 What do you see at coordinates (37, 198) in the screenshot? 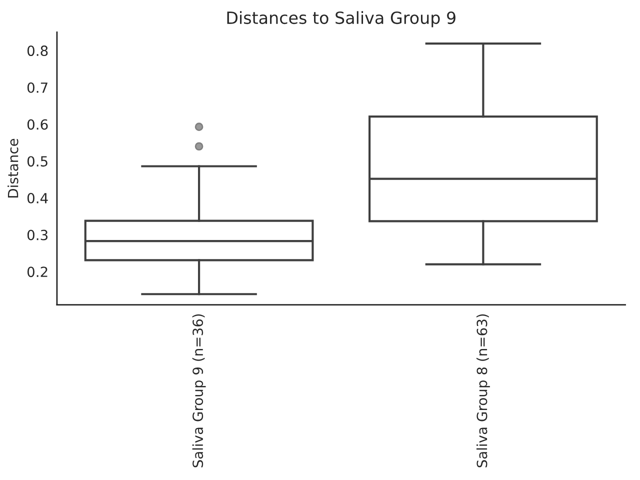
I see `y-tick-label: 0.4` at bounding box center [37, 198].